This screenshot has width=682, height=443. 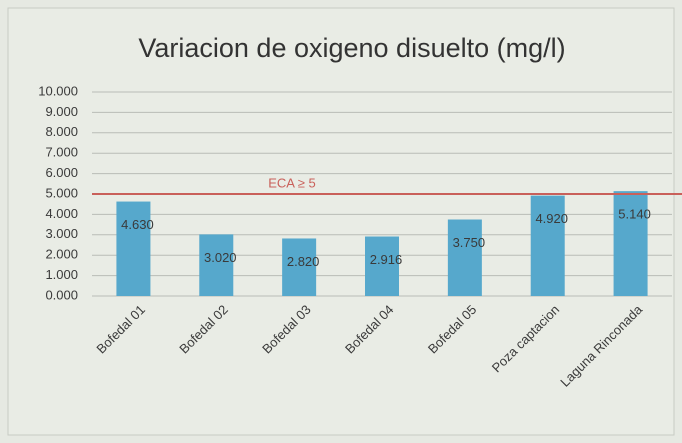 I want to click on y-tick-label: 9.000, so click(x=61, y=111).